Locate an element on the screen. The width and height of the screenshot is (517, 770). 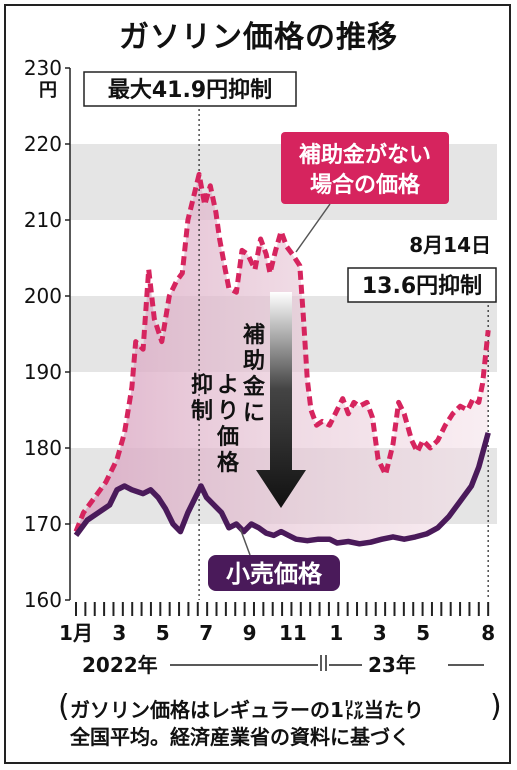
y-tick-label: 220 is located at coordinates (43, 144).